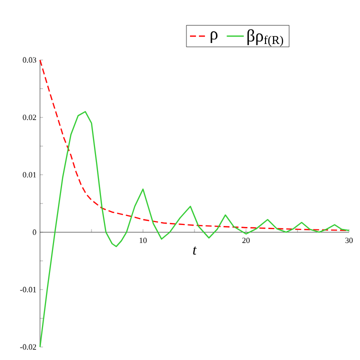 This screenshot has height=360, width=360. What do you see at coordinates (214, 37) in the screenshot?
I see `legend-label: ρ` at bounding box center [214, 37].